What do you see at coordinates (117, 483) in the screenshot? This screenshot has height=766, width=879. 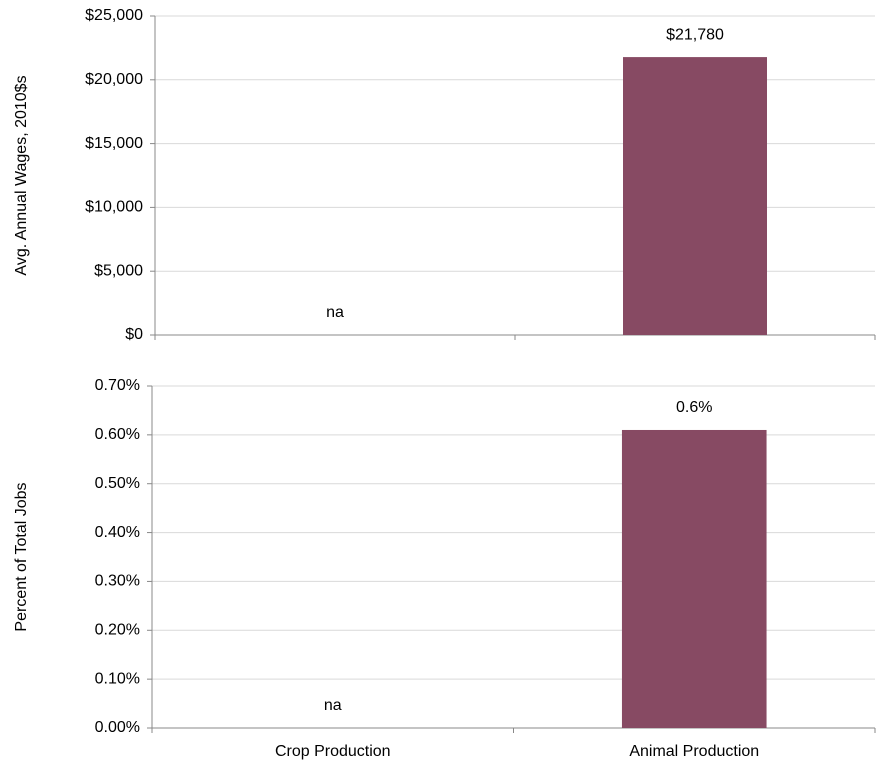 I see `y-tick-label: 0.50%` at bounding box center [117, 483].